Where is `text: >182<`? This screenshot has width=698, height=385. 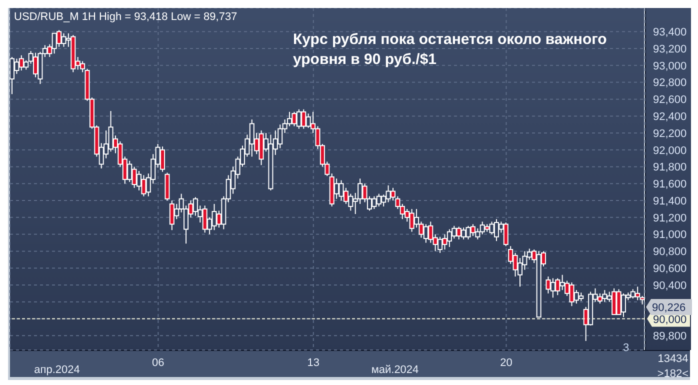 text: >182< is located at coordinates (673, 374).